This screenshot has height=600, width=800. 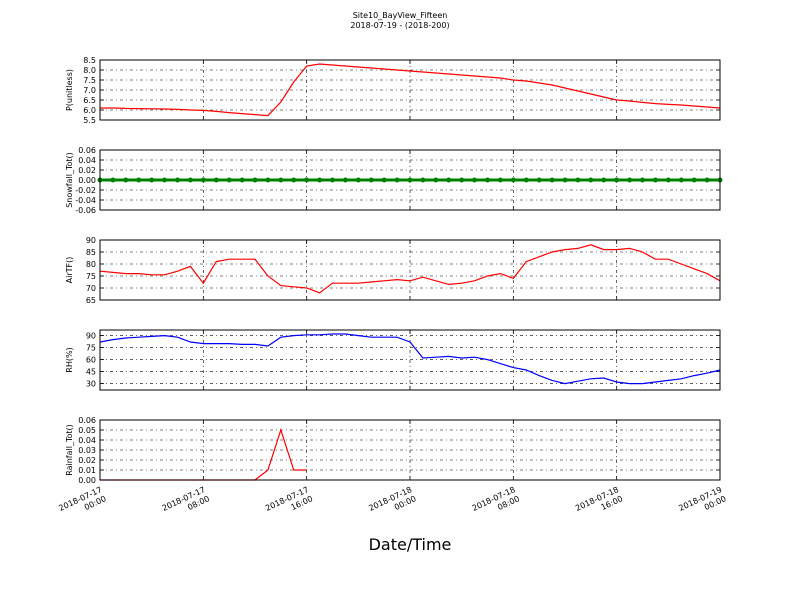 I want to click on y-tick-label: 7.0, so click(x=89, y=90).